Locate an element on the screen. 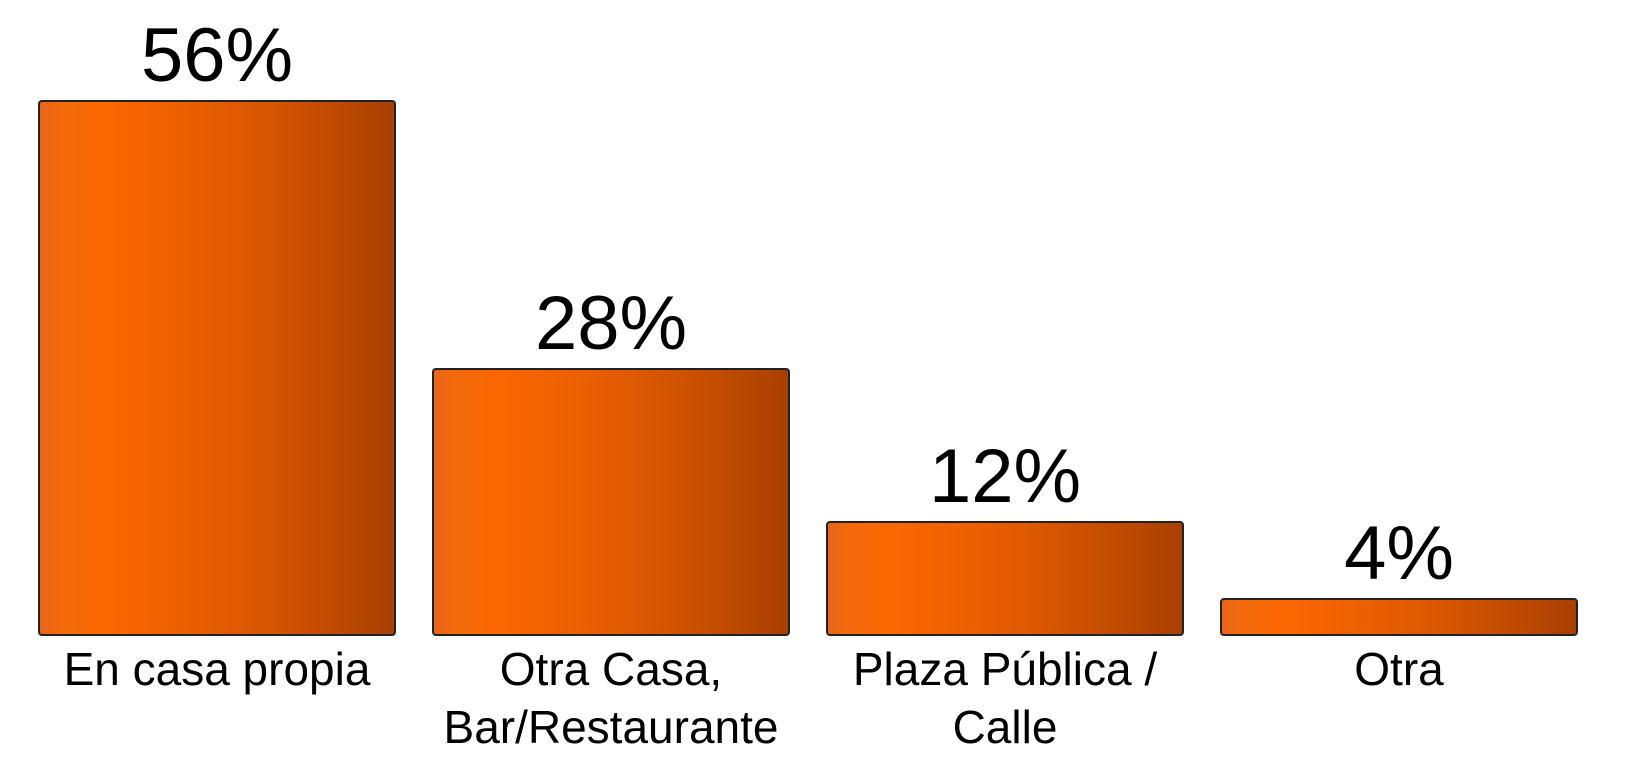 The height and width of the screenshot is (774, 1629). value-label: 56% is located at coordinates (217, 55).